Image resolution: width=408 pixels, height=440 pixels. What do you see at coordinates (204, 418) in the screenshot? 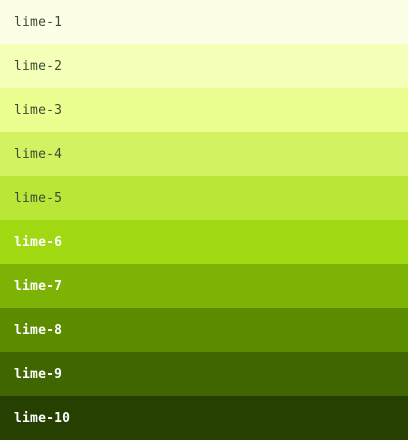
I see `swatch-lime-10: lime-10` at bounding box center [204, 418].